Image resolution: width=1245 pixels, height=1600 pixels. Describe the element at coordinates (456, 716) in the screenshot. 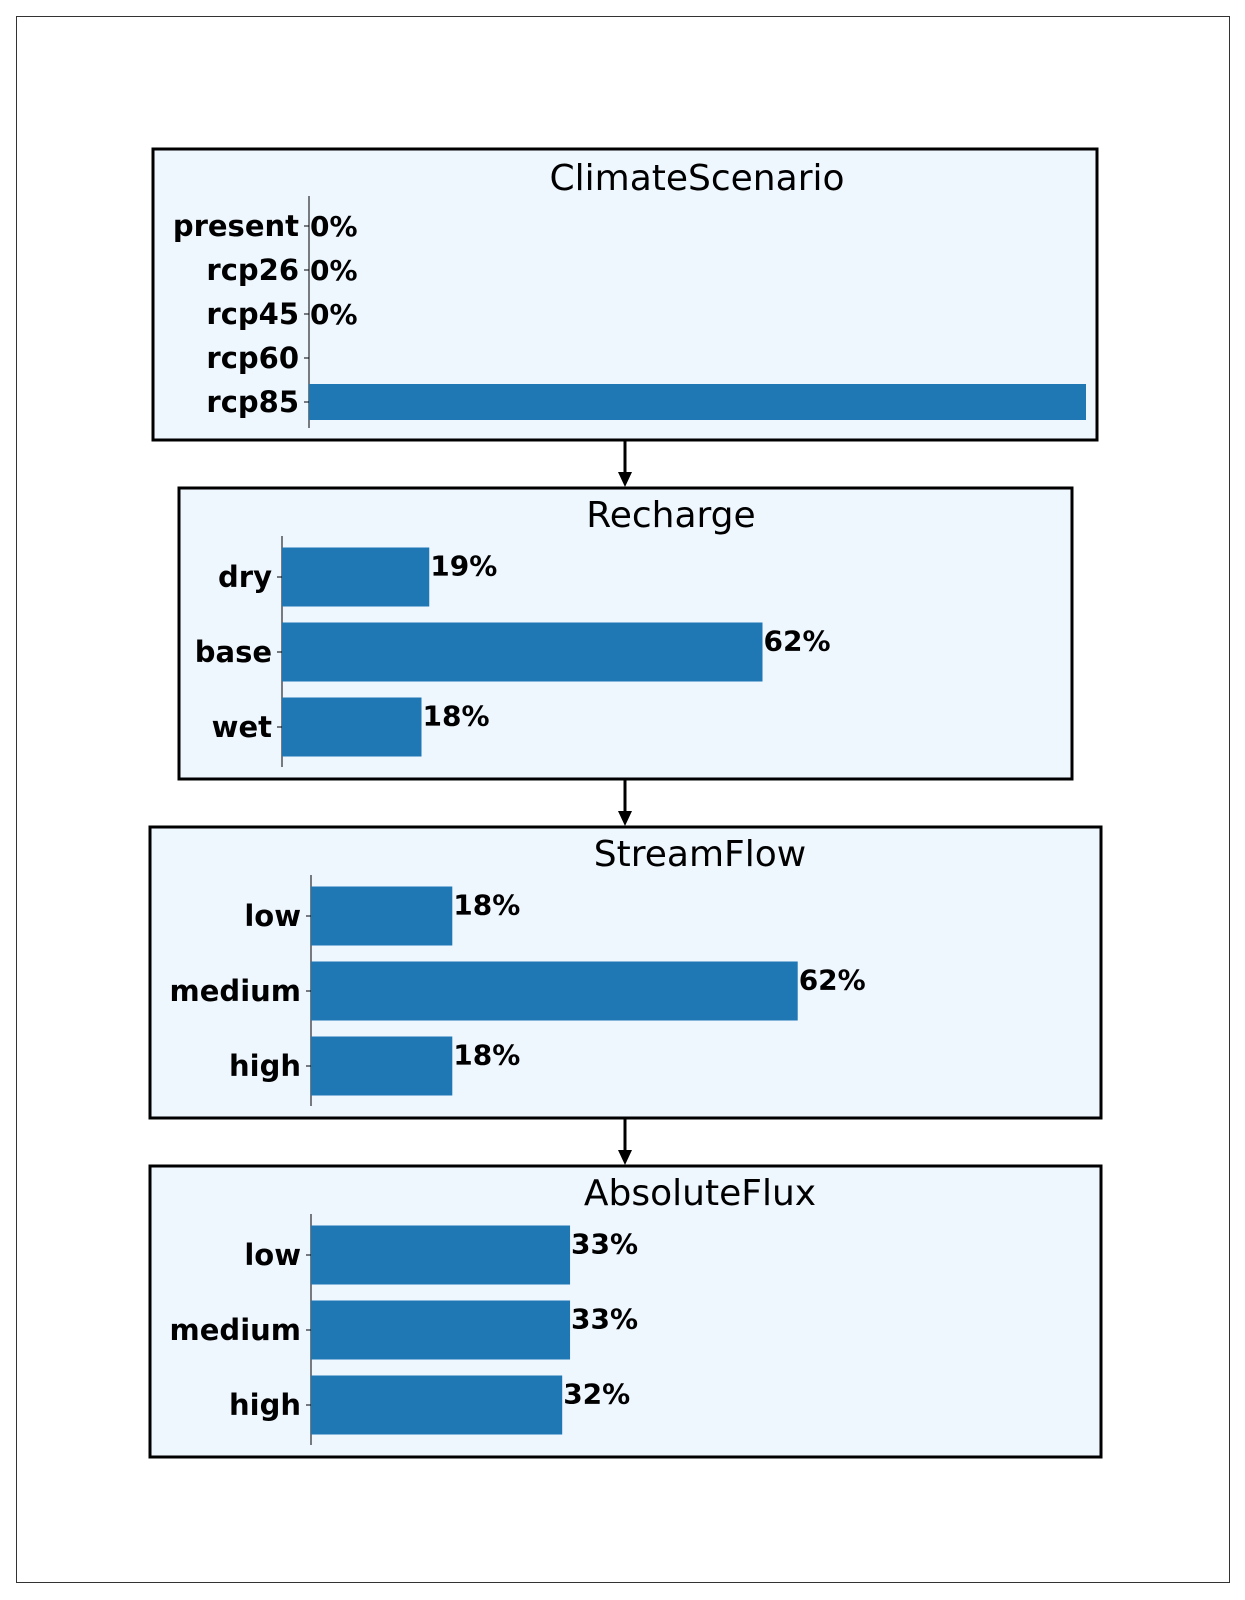

I see `value-label-wet: 18%` at that location.